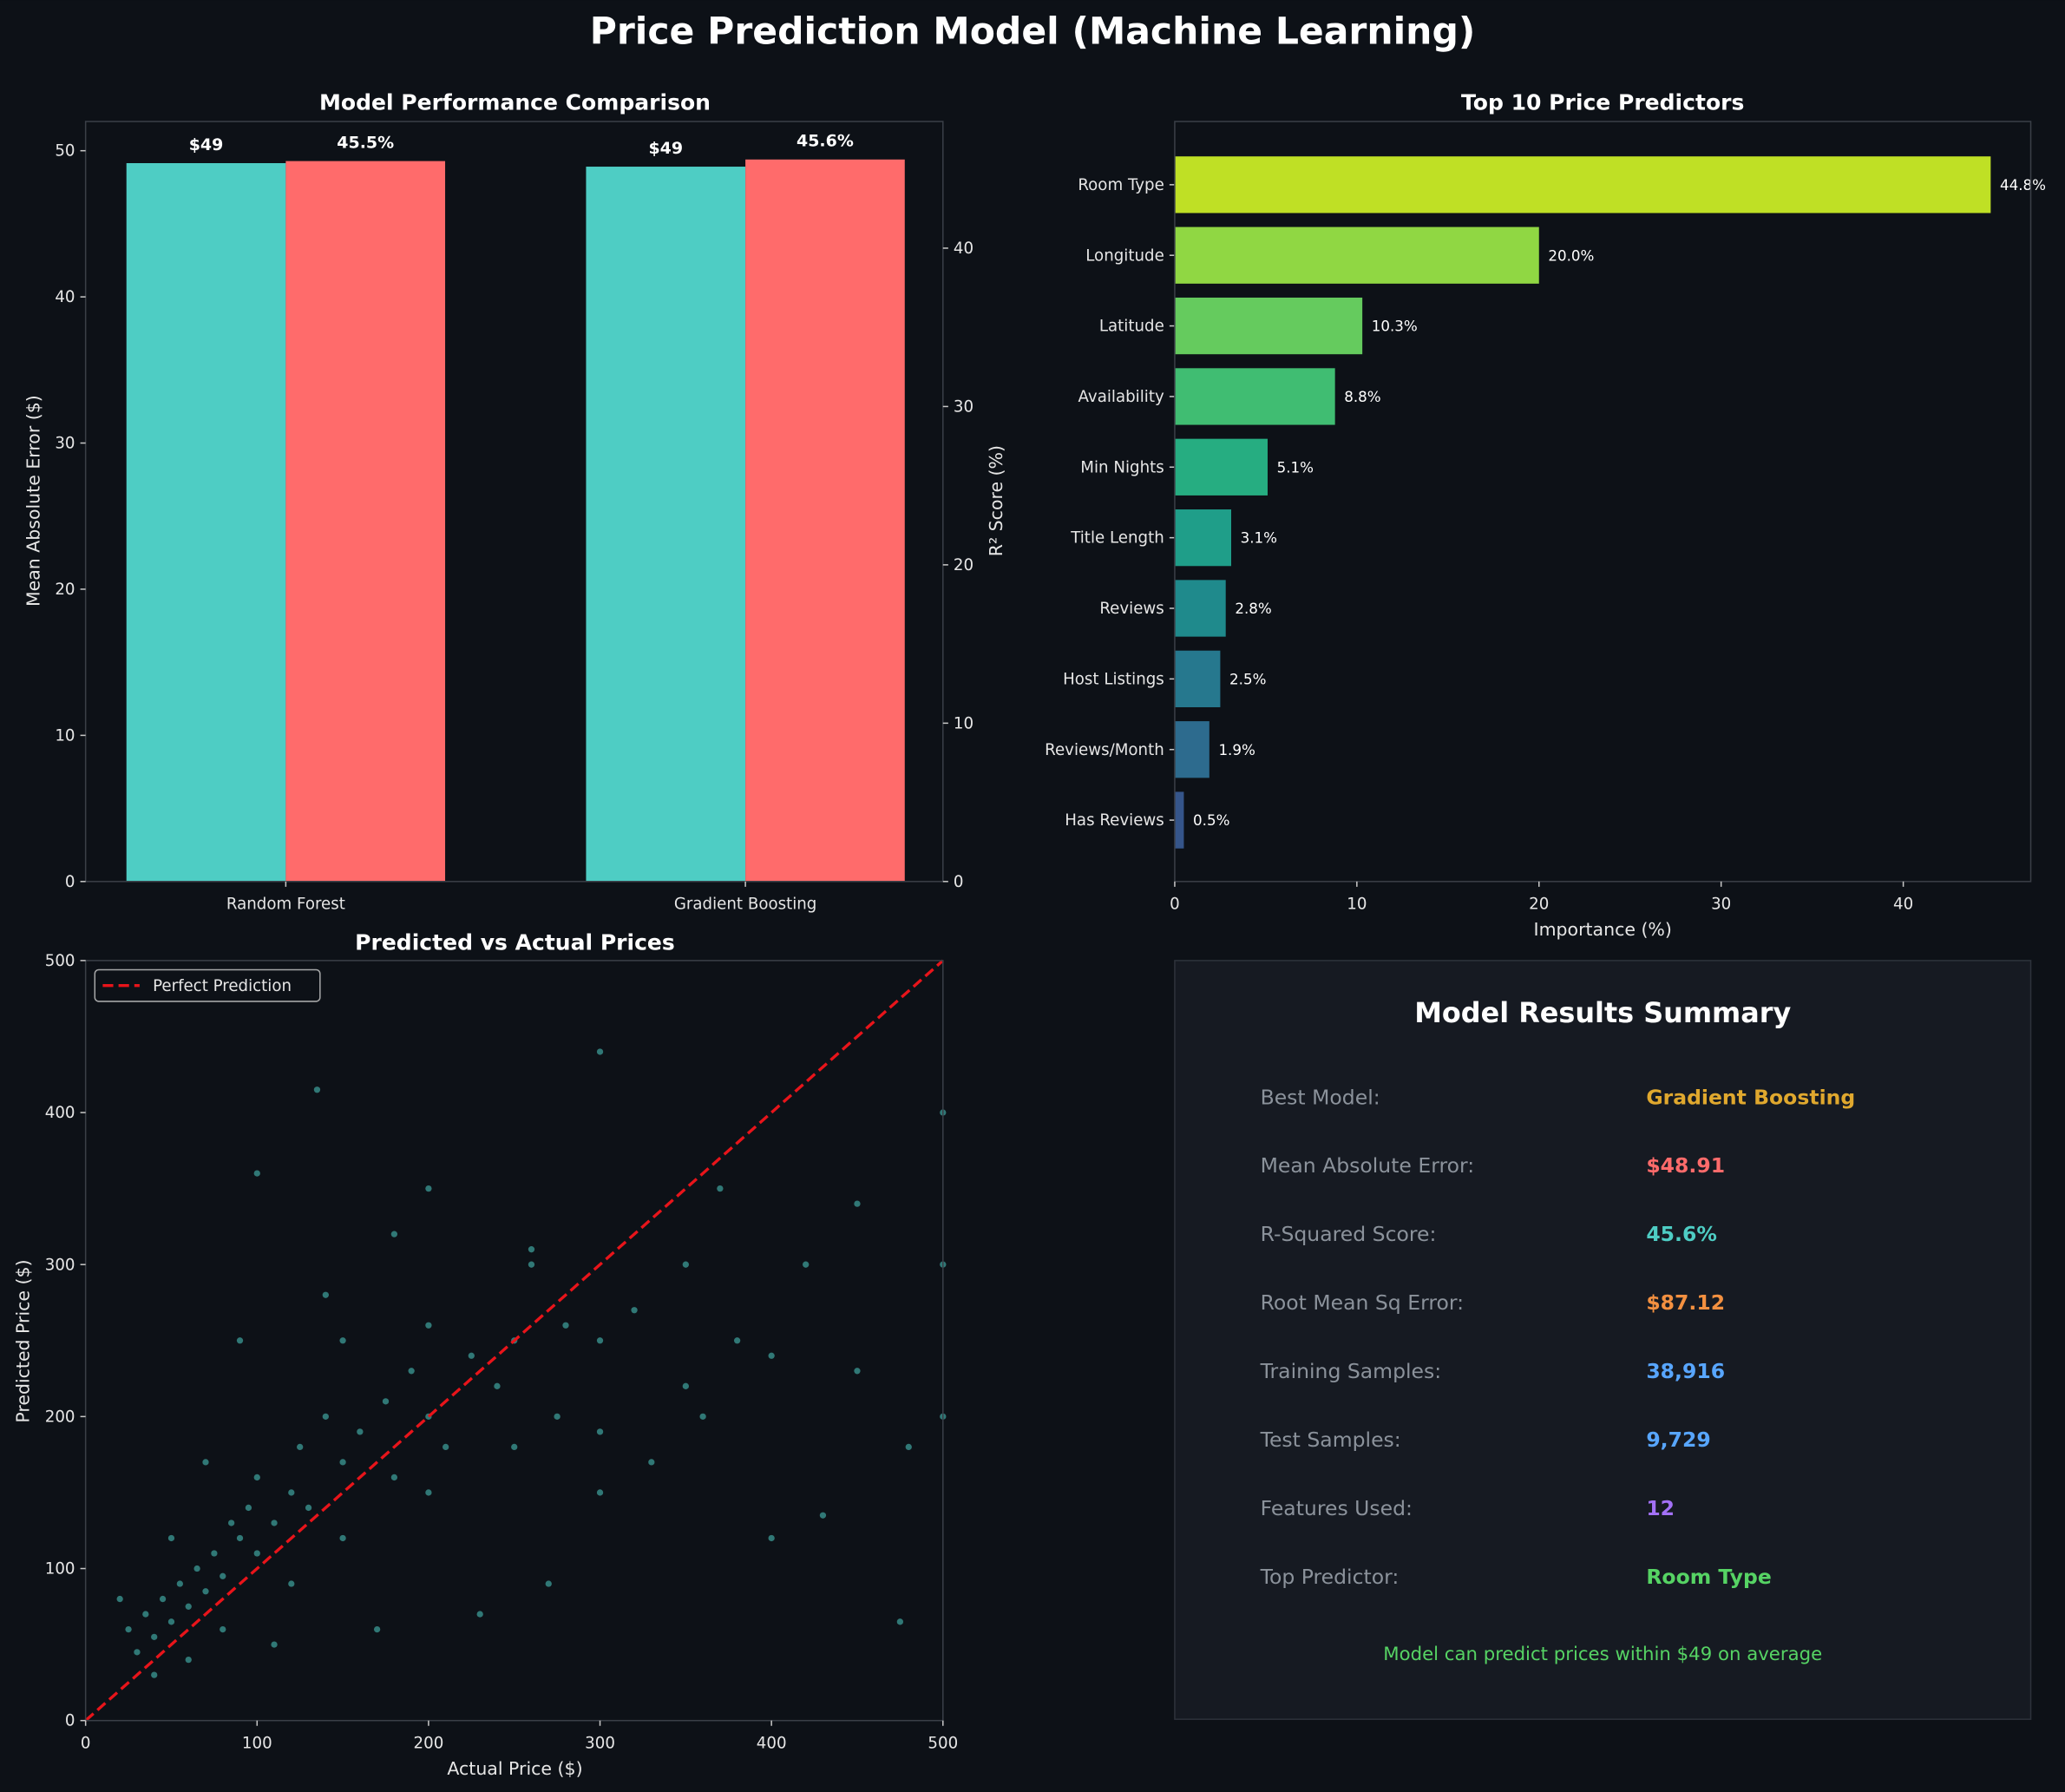 This screenshot has width=2065, height=1792. Describe the element at coordinates (222, 986) in the screenshot. I see `legend-label: Perfect Prediction` at that location.